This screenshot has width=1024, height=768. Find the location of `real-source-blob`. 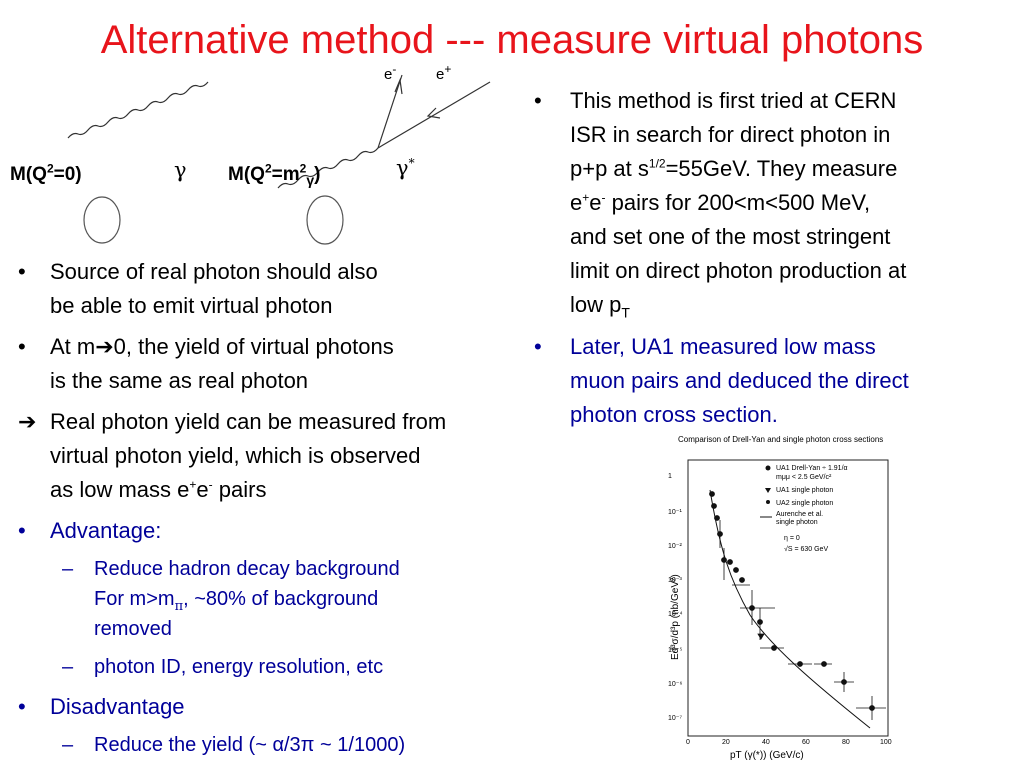

real-source-blob is located at coordinates (102, 220).